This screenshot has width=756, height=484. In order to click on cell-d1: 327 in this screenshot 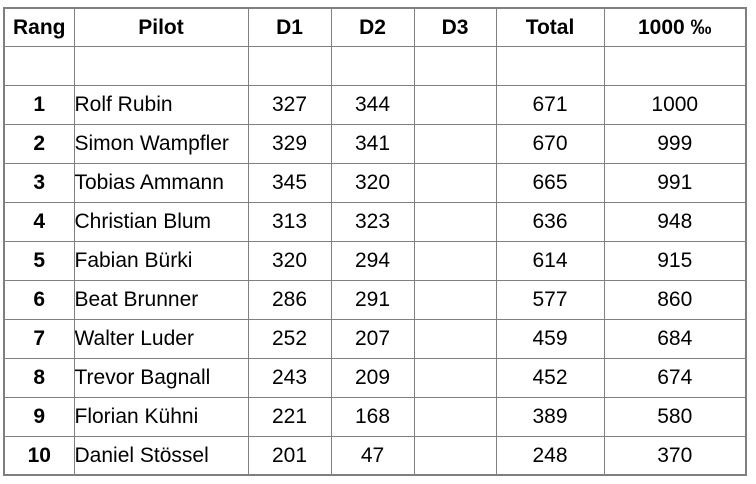, I will do `click(289, 104)`.